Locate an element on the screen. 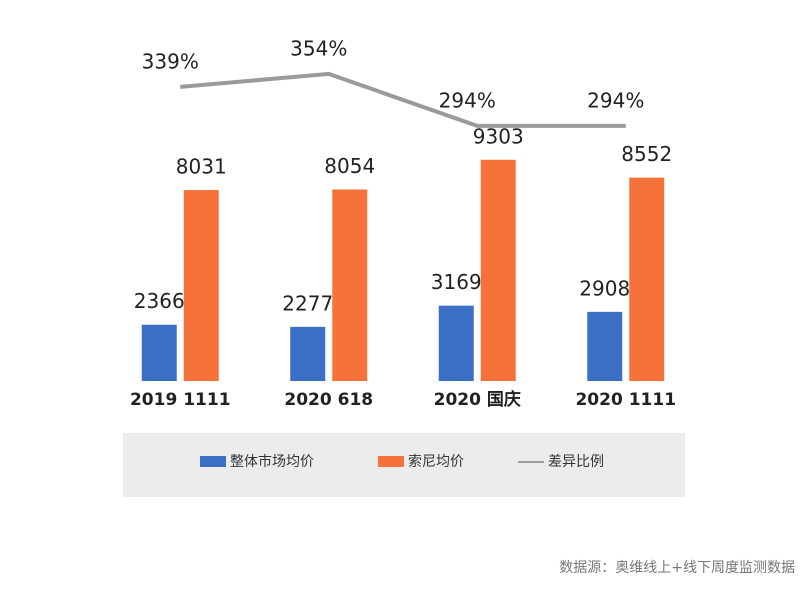 Image resolution: width=810 pixels, height=594 pixels. value-label: 8054 is located at coordinates (349, 166).